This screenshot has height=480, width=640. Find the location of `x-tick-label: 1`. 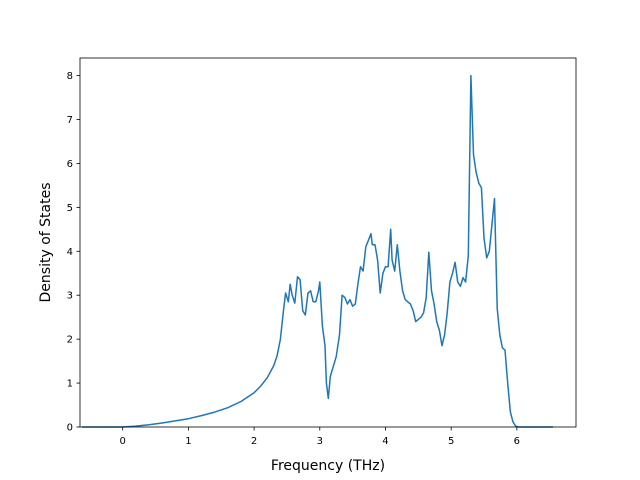

x-tick-label: 1 is located at coordinates (188, 441).